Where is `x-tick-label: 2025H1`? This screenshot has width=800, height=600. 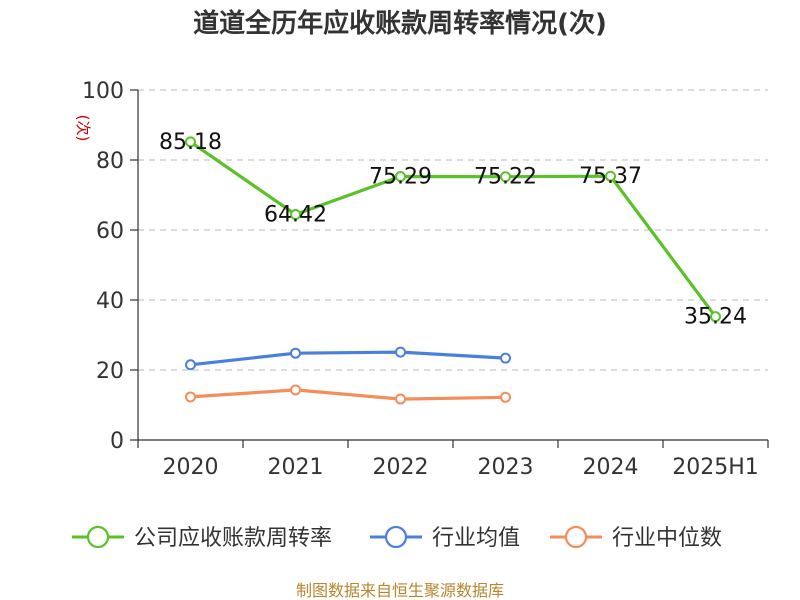 x-tick-label: 2025H1 is located at coordinates (715, 467).